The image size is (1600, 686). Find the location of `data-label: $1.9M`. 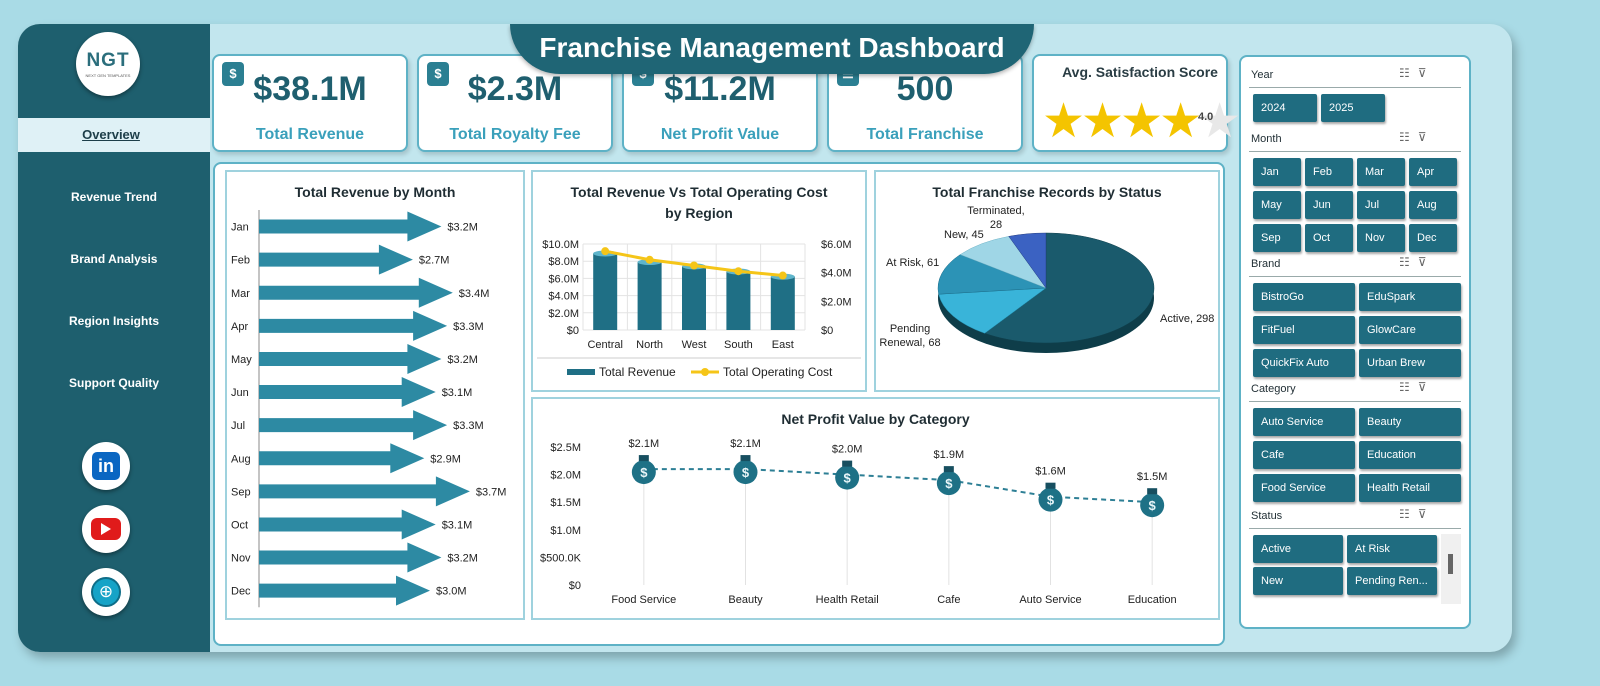

data-label: $1.9M is located at coordinates (949, 455).